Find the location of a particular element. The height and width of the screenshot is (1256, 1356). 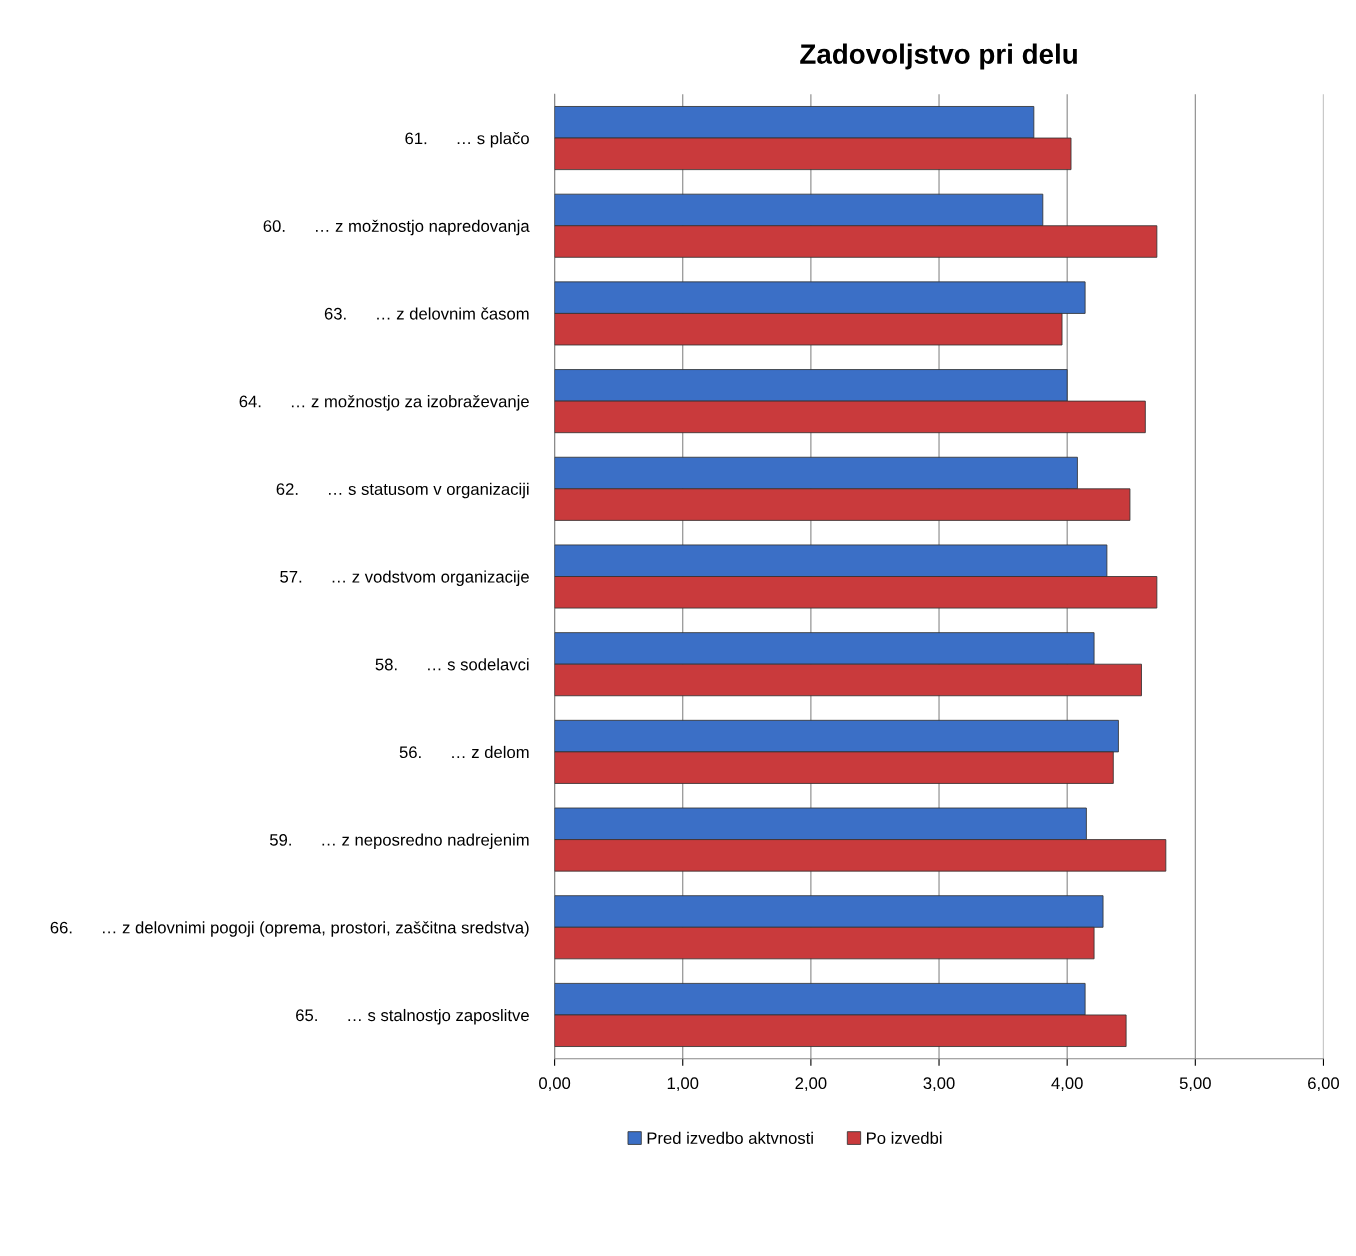

x-tick-label: 1,00 is located at coordinates (683, 1084).